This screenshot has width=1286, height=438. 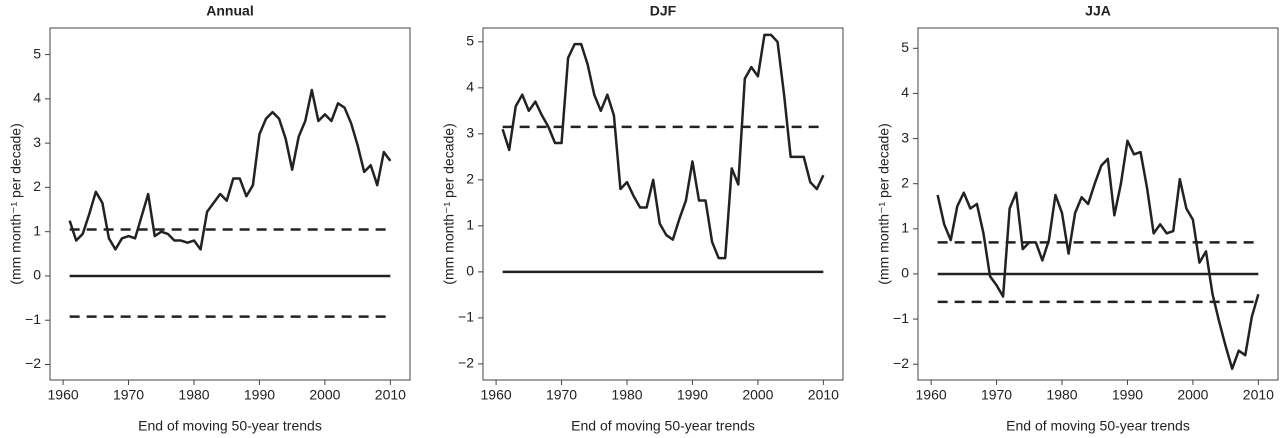 I want to click on chart-title: Annual, so click(x=229, y=11).